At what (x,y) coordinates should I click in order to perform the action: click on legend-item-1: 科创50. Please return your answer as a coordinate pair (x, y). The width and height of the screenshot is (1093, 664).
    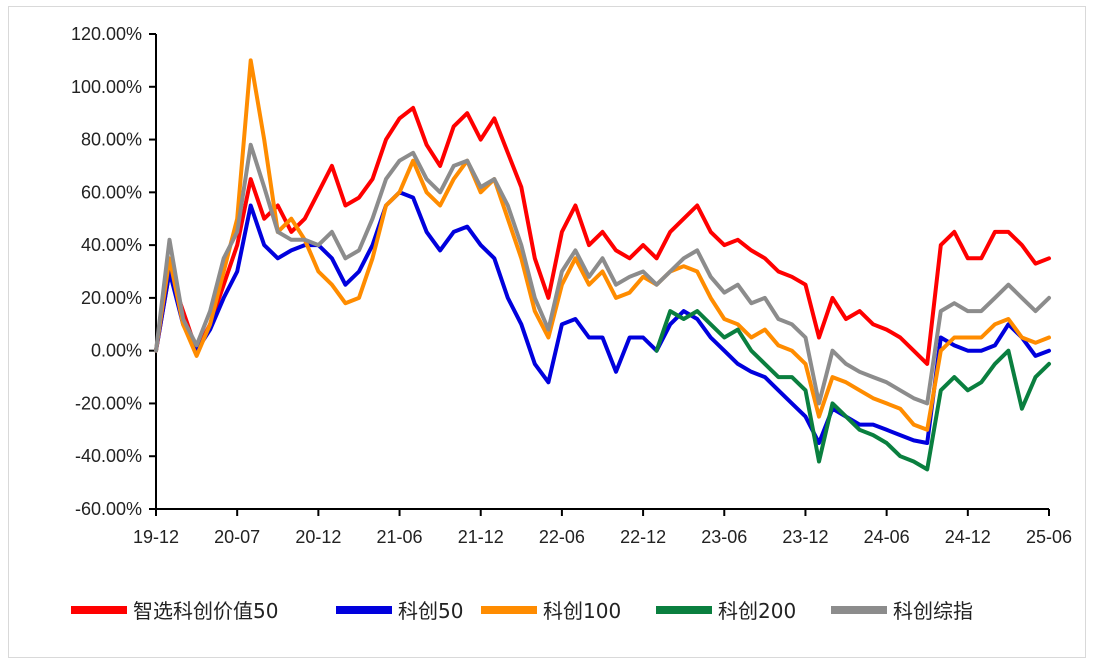
    Looking at the image, I should click on (399, 611).